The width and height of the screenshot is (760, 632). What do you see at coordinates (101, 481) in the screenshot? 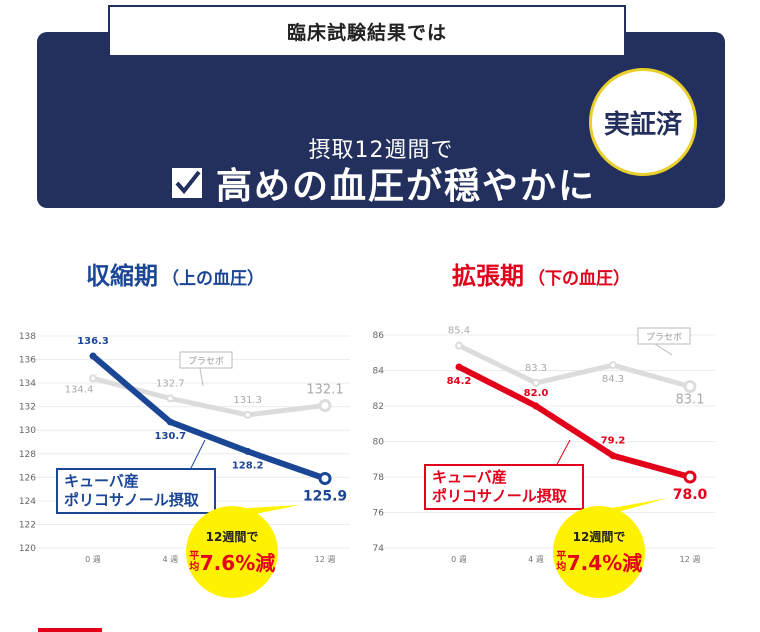
I see `systolic-intake-label-line1: キューバ産` at bounding box center [101, 481].